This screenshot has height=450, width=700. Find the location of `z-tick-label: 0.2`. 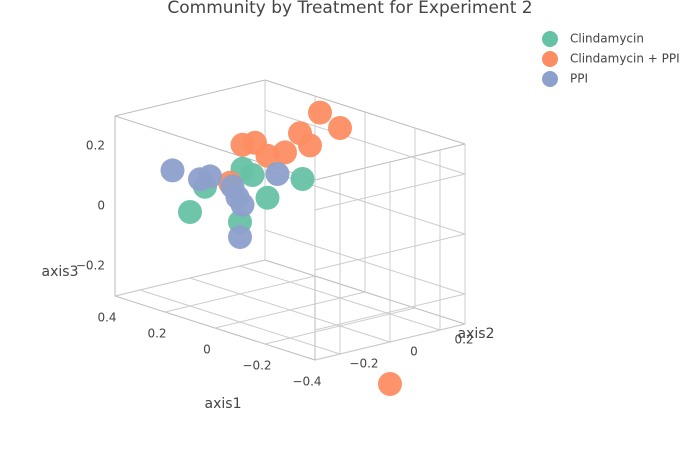

z-tick-label: 0.2 is located at coordinates (95, 146).